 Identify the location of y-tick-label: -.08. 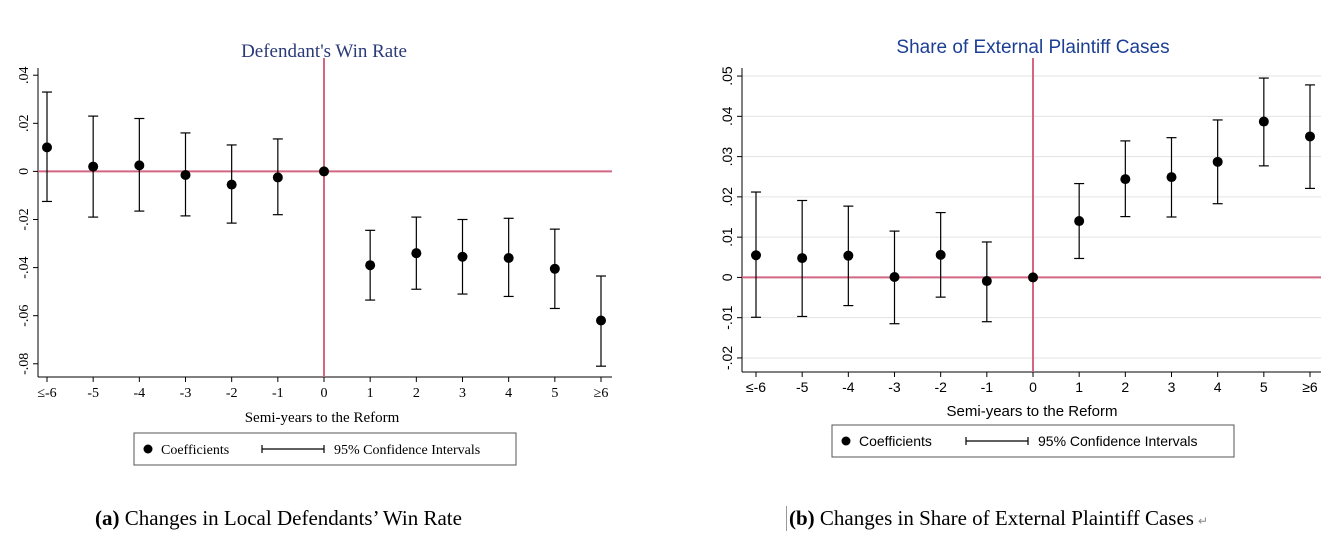
(24, 364).